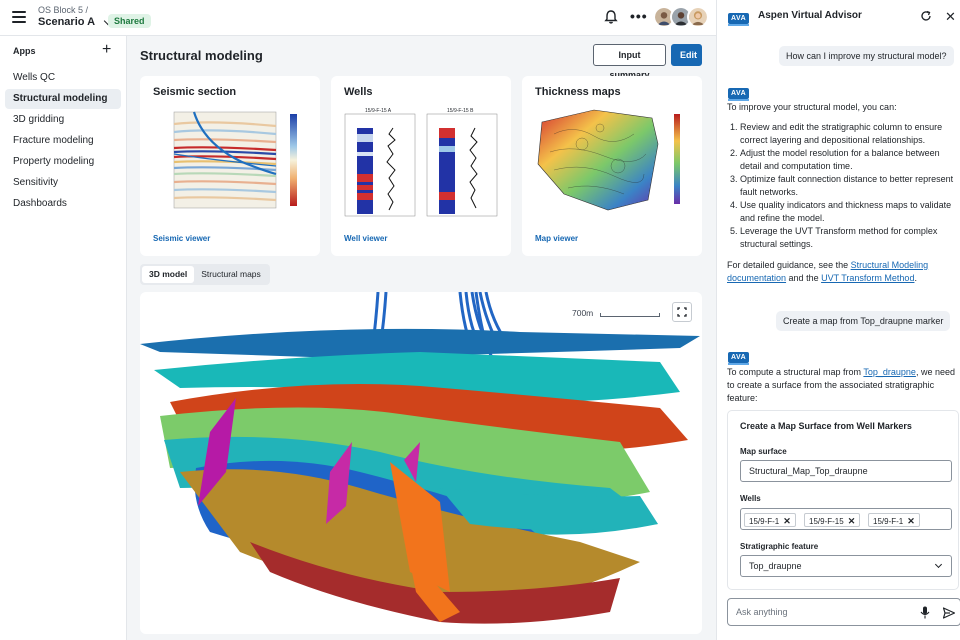 The width and height of the screenshot is (960, 640). Describe the element at coordinates (107, 49) in the screenshot. I see `add-app-button: +` at that location.